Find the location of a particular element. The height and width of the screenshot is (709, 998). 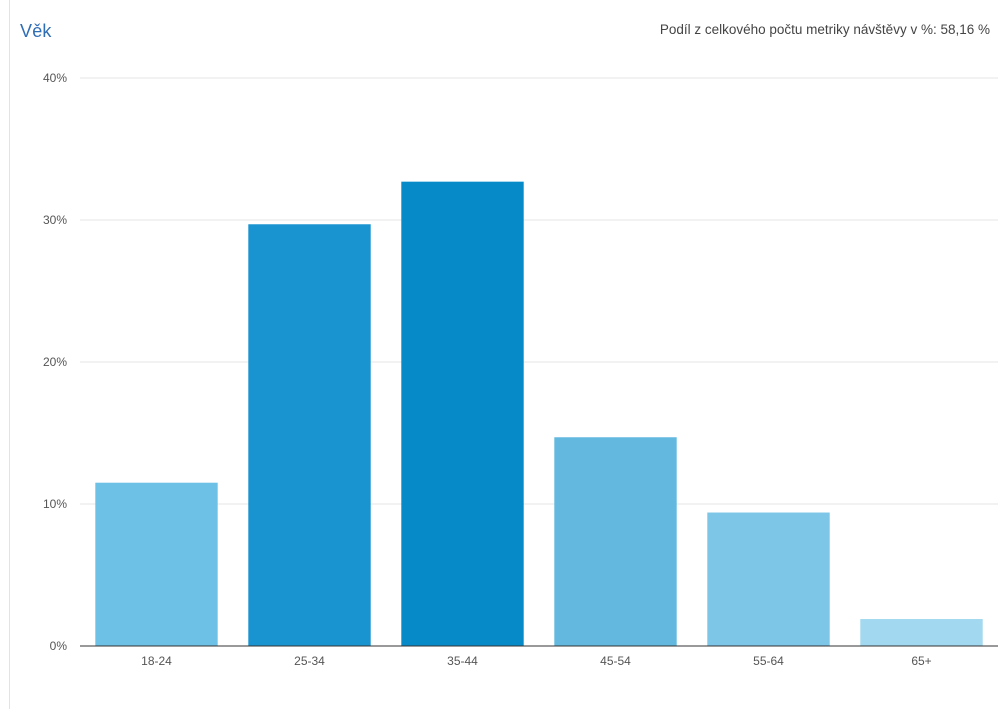

y-tick-label: 20% is located at coordinates (55, 362).